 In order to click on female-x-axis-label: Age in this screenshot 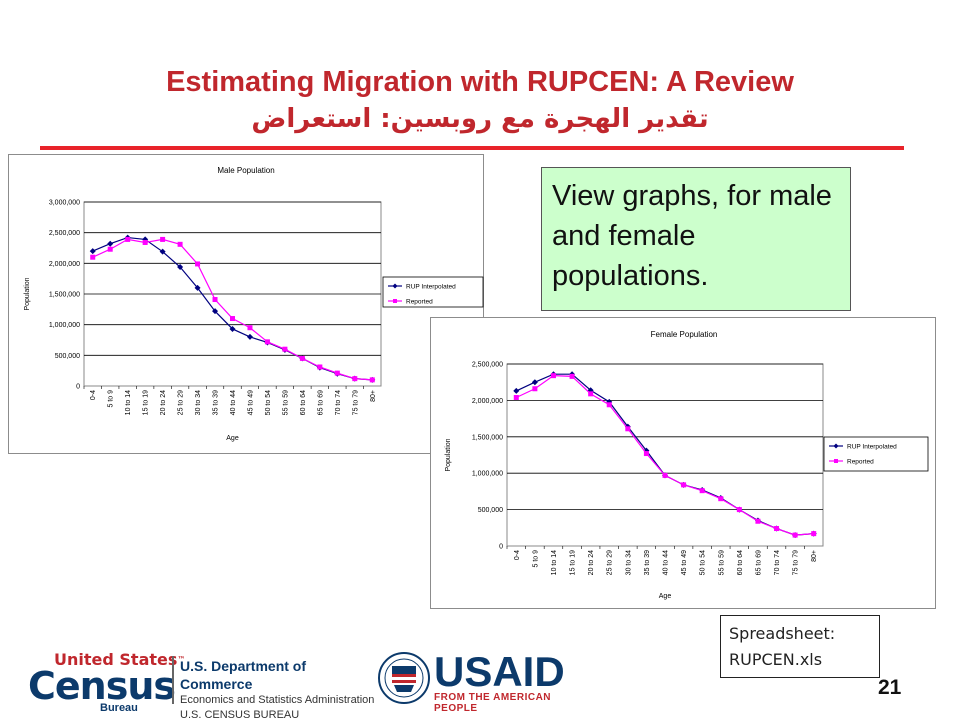, I will do `click(665, 596)`.